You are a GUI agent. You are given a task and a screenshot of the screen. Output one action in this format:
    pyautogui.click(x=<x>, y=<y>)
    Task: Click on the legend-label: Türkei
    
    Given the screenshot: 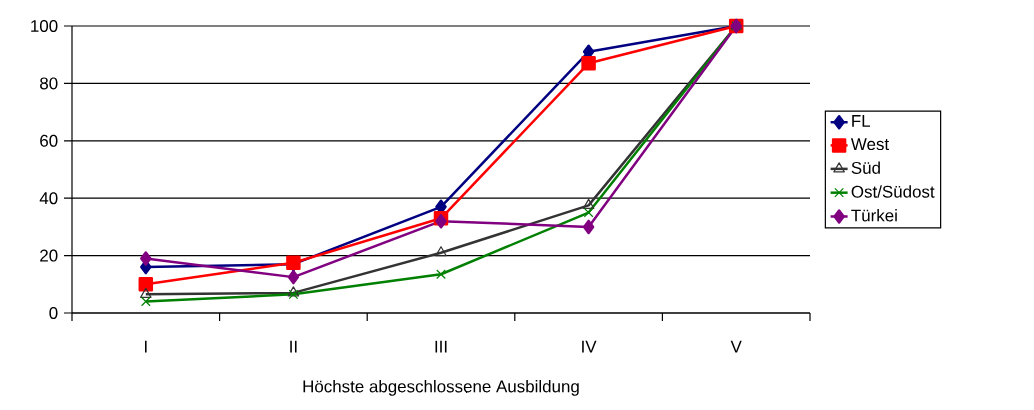 What is the action you would take?
    pyautogui.click(x=874, y=215)
    